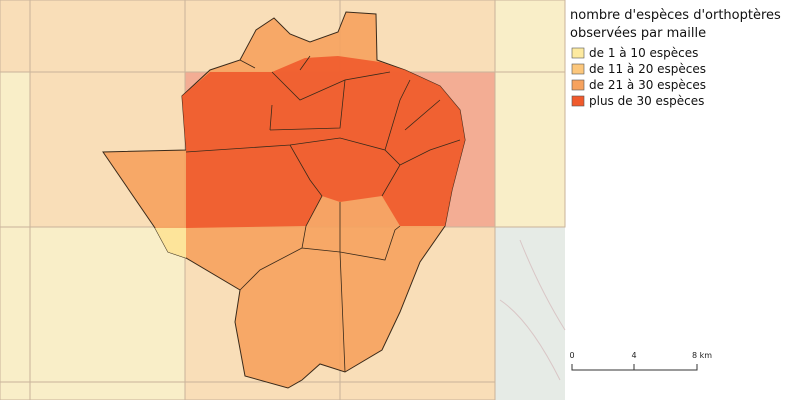 Image resolution: width=792 pixels, height=404 pixels. I want to click on scale-label: 4, so click(633, 355).